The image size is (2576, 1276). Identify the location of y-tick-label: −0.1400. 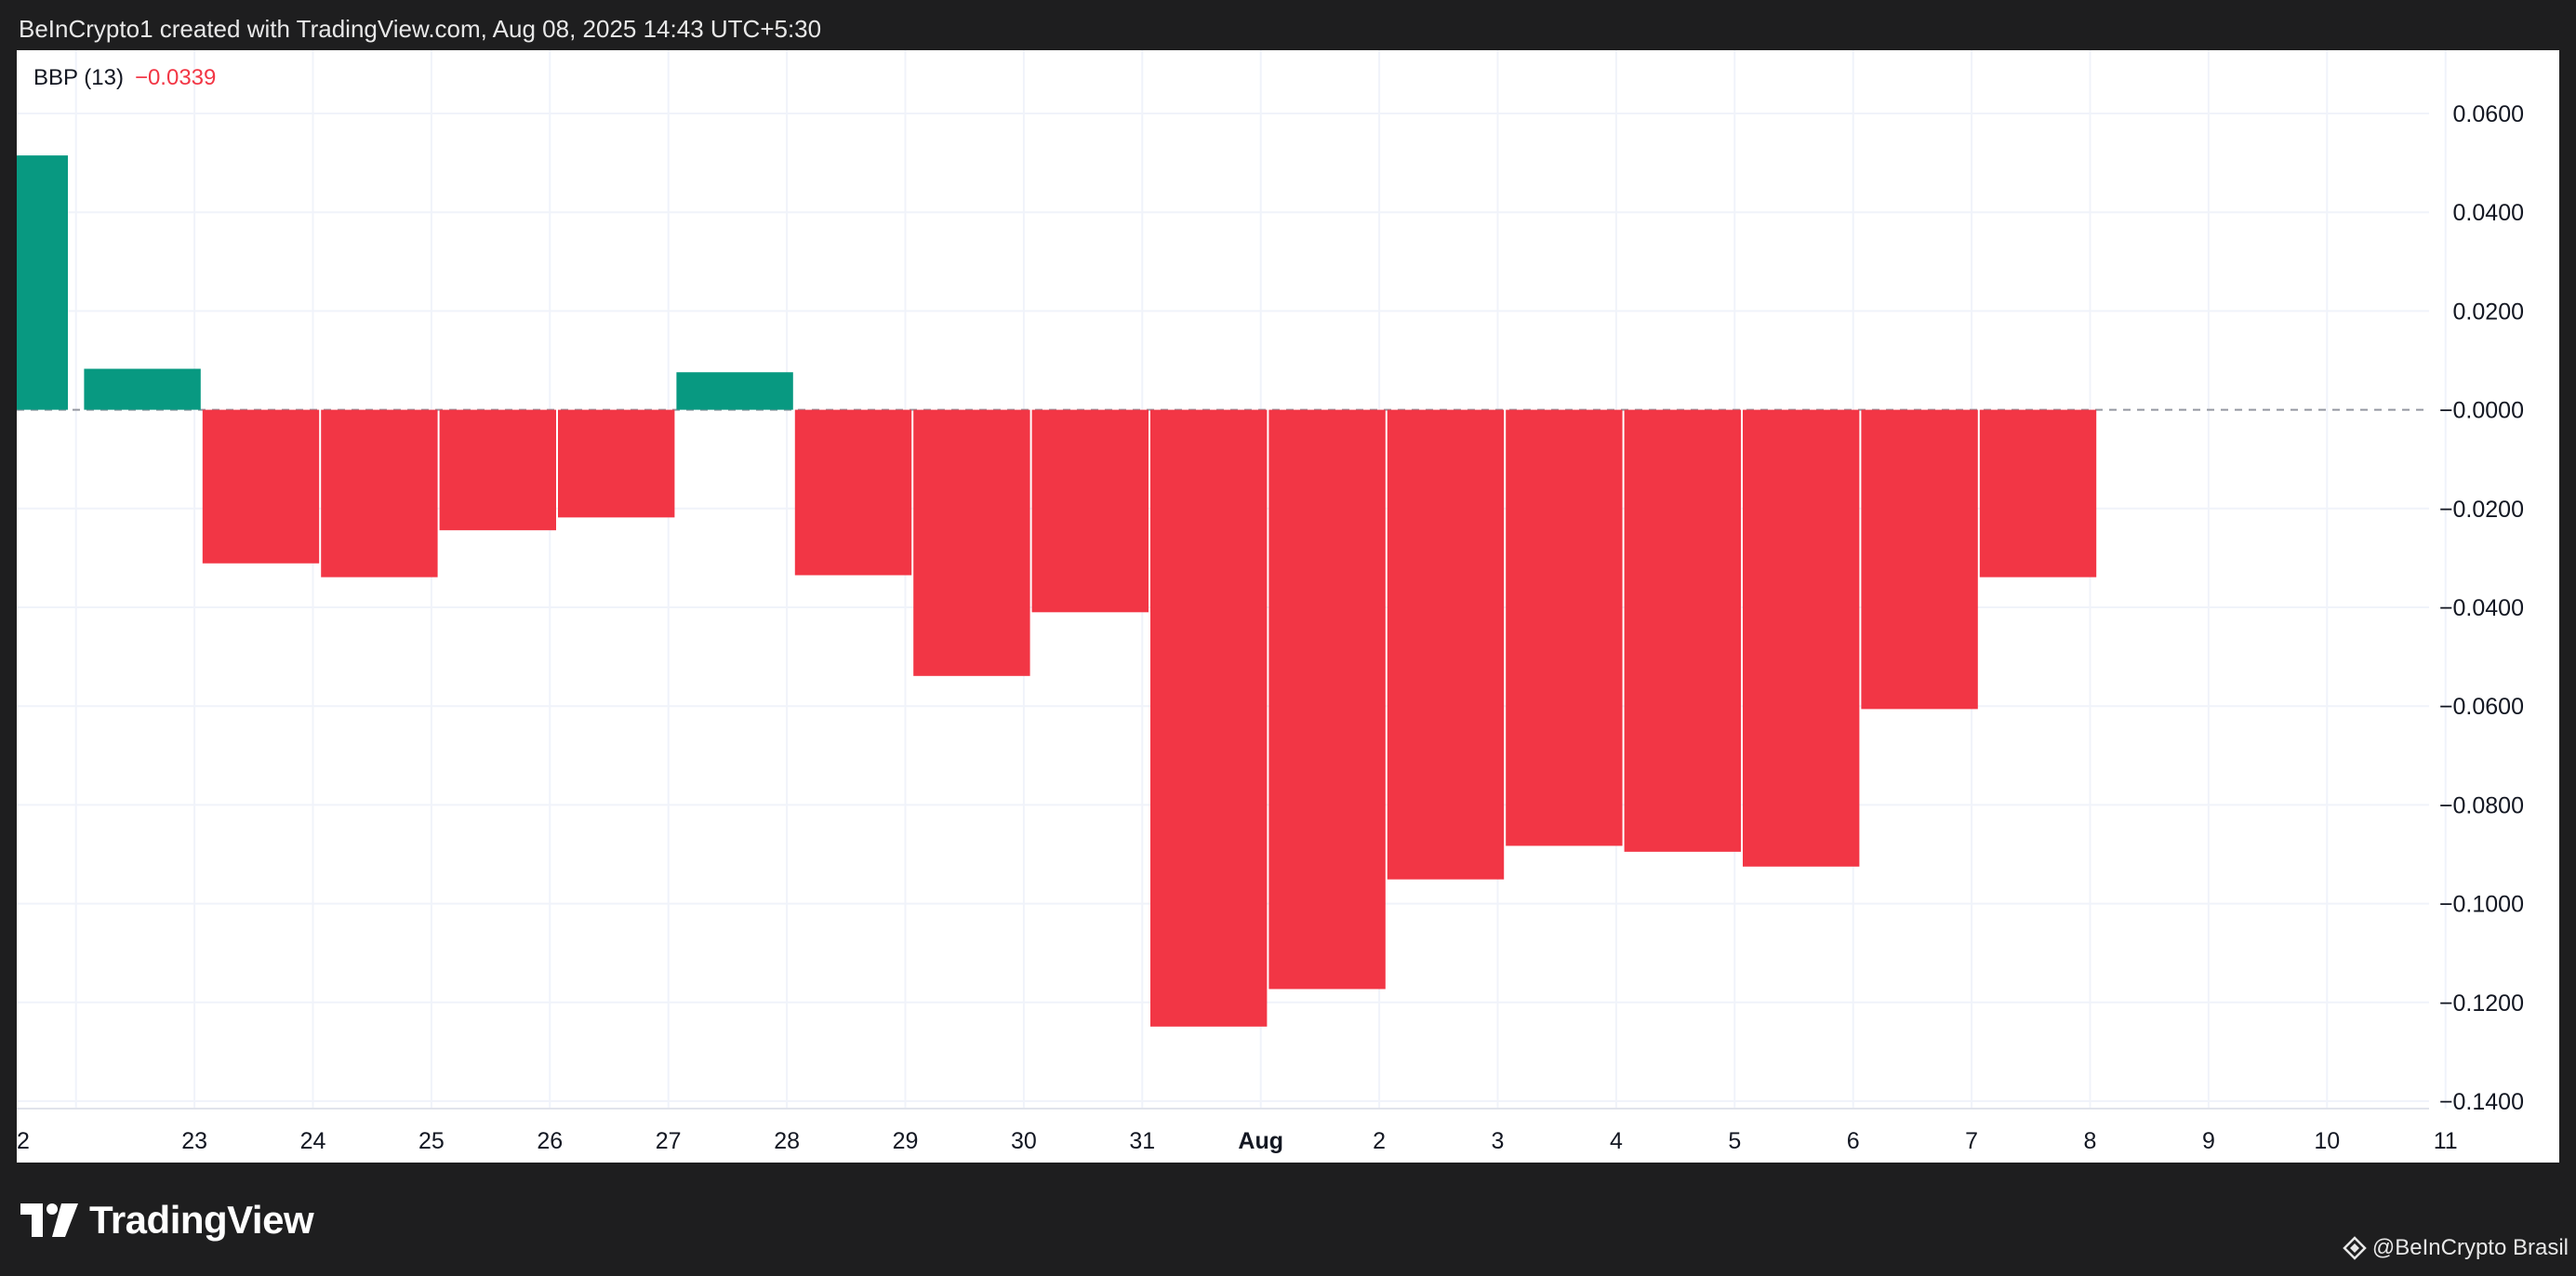
(2481, 1102).